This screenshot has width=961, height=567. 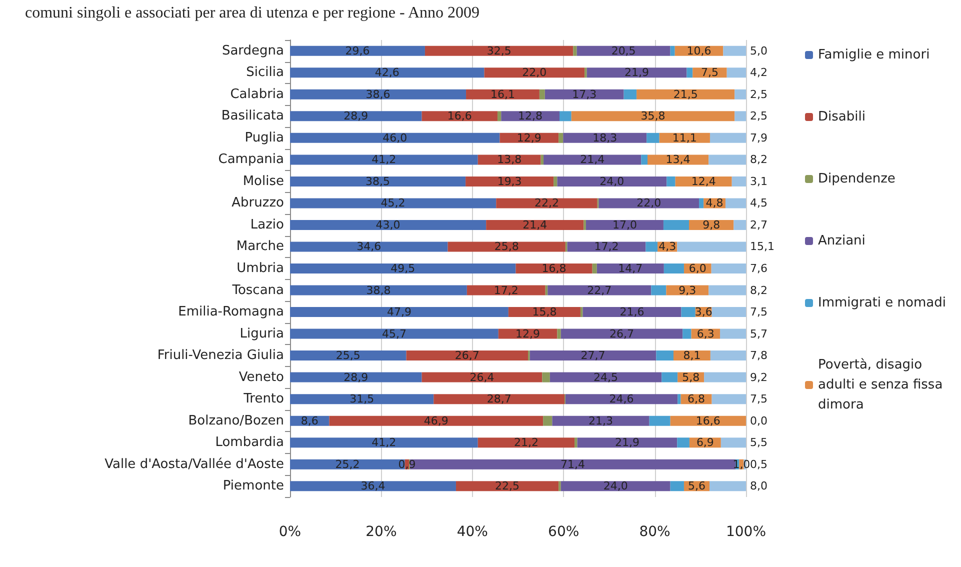 What do you see at coordinates (253, 50) in the screenshot?
I see `y-tick-label: Sardegna` at bounding box center [253, 50].